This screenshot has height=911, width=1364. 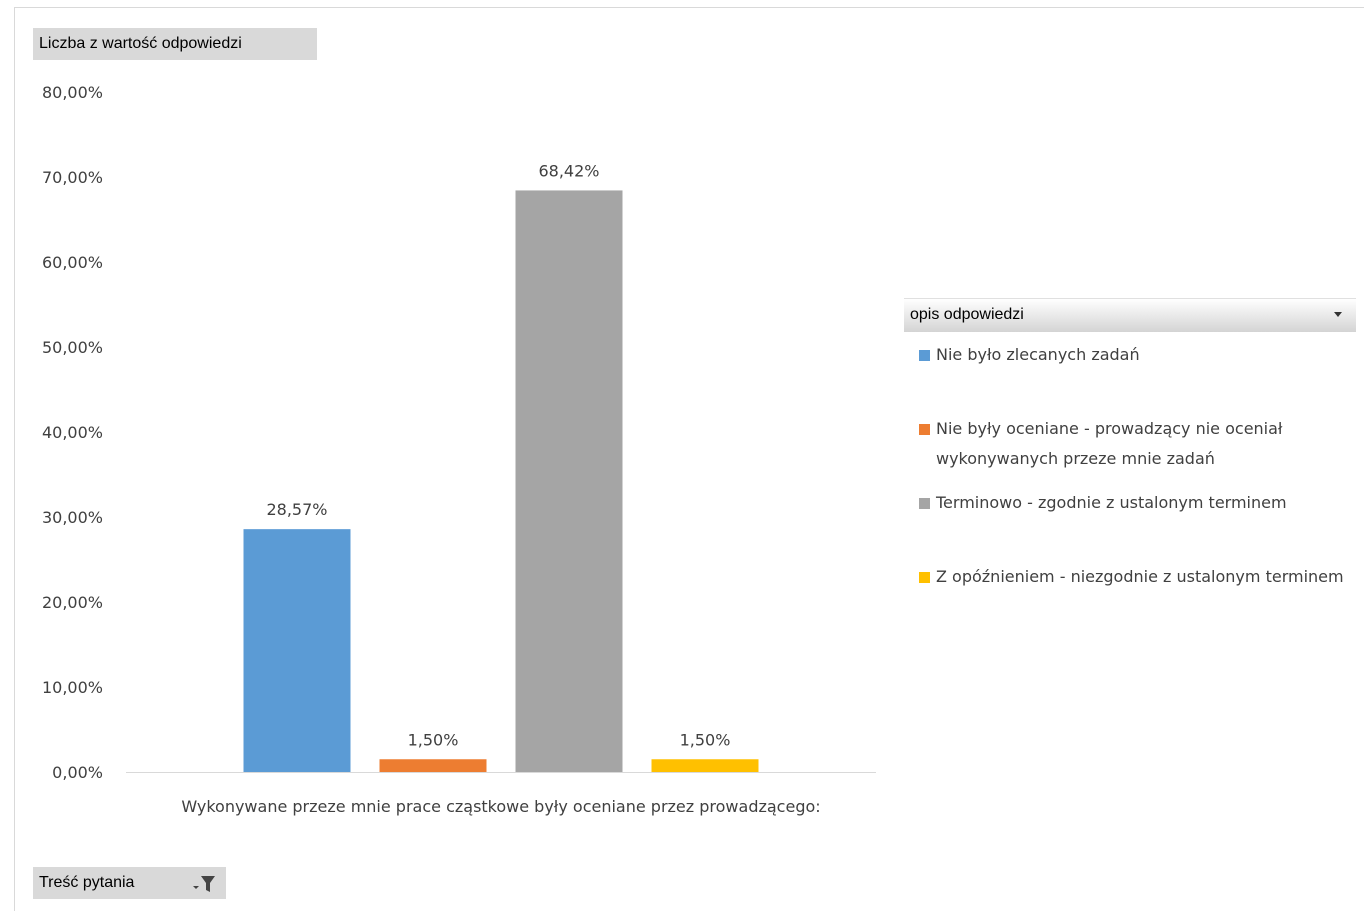 I want to click on y-tick-label: 50,00%, so click(x=72, y=347).